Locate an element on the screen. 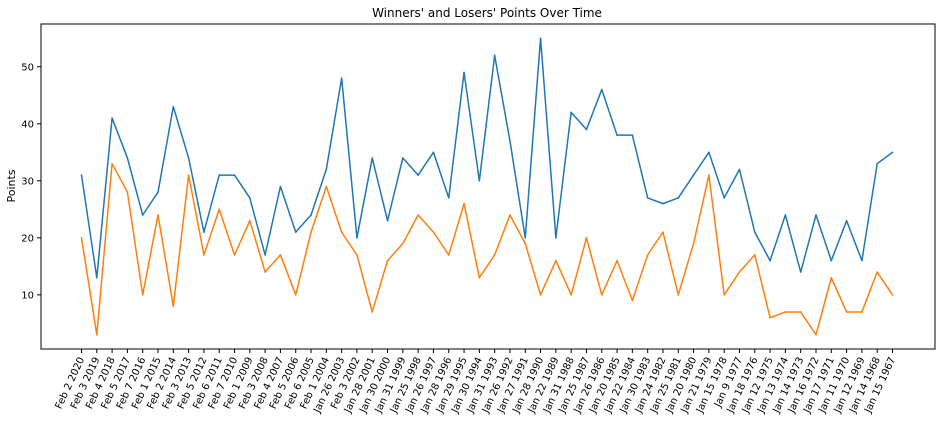 The height and width of the screenshot is (422, 940). y-tick-label: 40 is located at coordinates (27, 124).